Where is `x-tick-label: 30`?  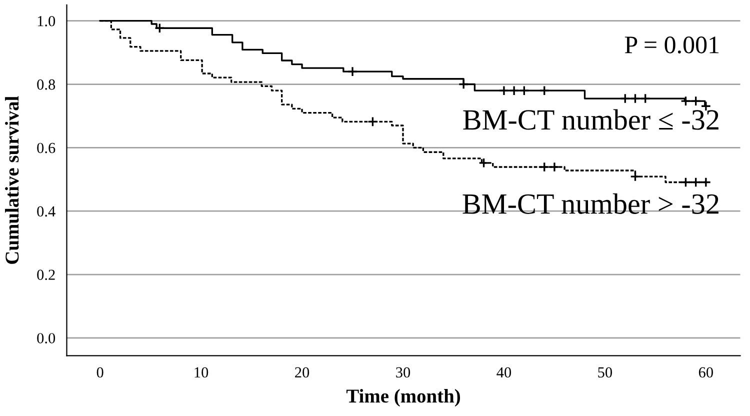
x-tick-label: 30 is located at coordinates (403, 372).